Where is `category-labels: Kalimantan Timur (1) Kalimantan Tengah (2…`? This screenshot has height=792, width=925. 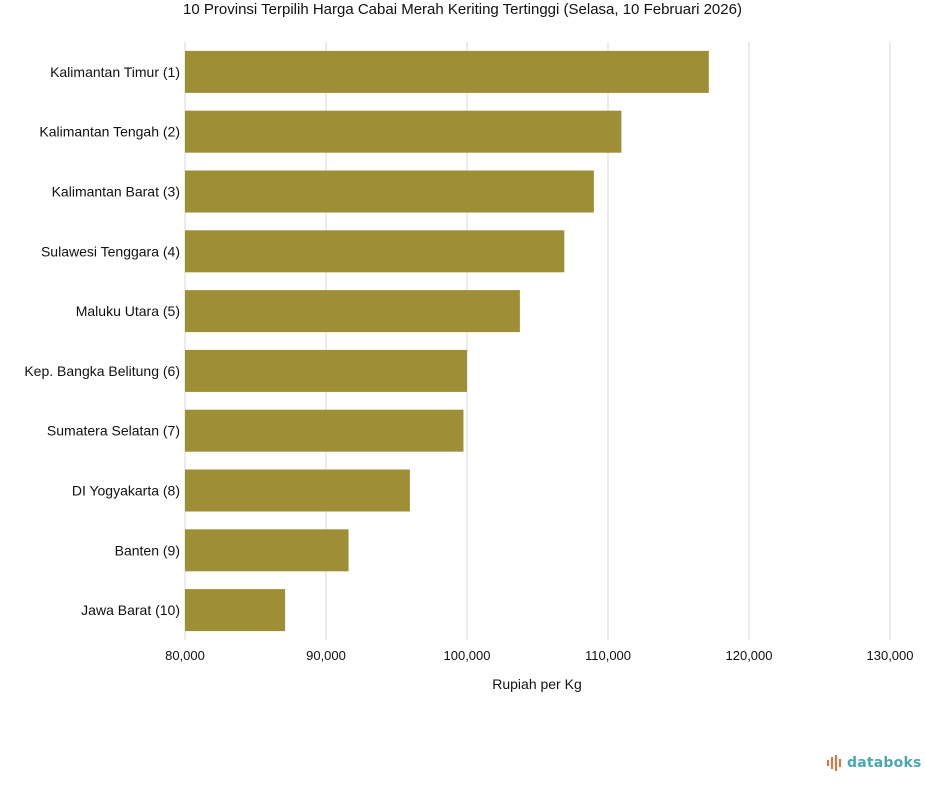 category-labels: Kalimantan Timur (1) Kalimantan Tengah (2… is located at coordinates (102, 341).